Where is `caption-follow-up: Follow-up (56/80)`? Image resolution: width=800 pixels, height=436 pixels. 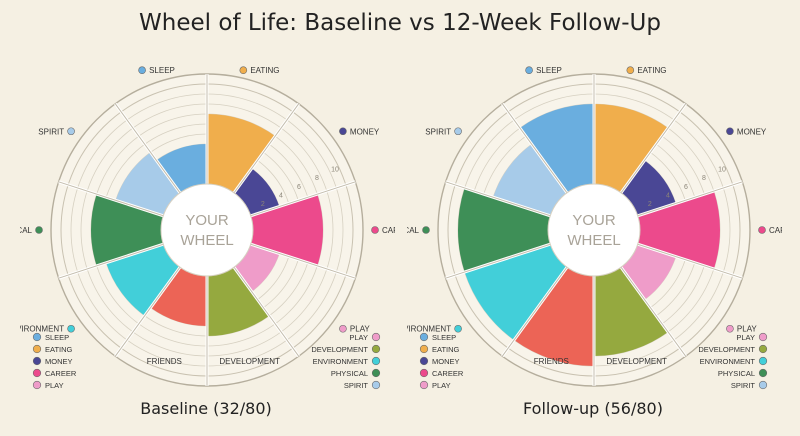 caption-follow-up: Follow-up (56/80) is located at coordinates (593, 408).